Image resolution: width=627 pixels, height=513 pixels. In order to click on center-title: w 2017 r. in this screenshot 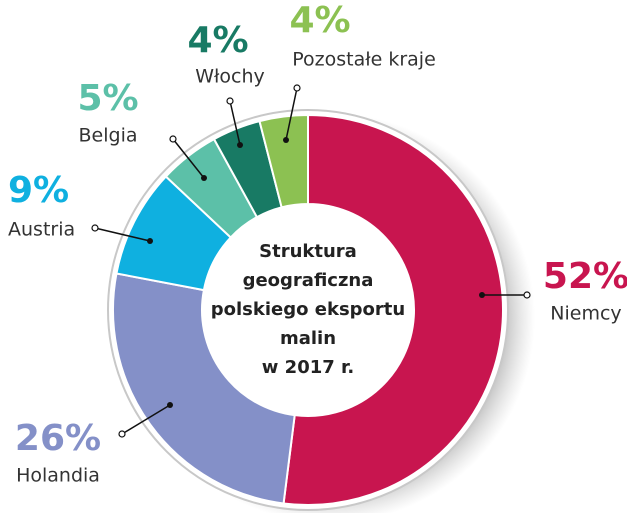, I will do `click(308, 367)`.